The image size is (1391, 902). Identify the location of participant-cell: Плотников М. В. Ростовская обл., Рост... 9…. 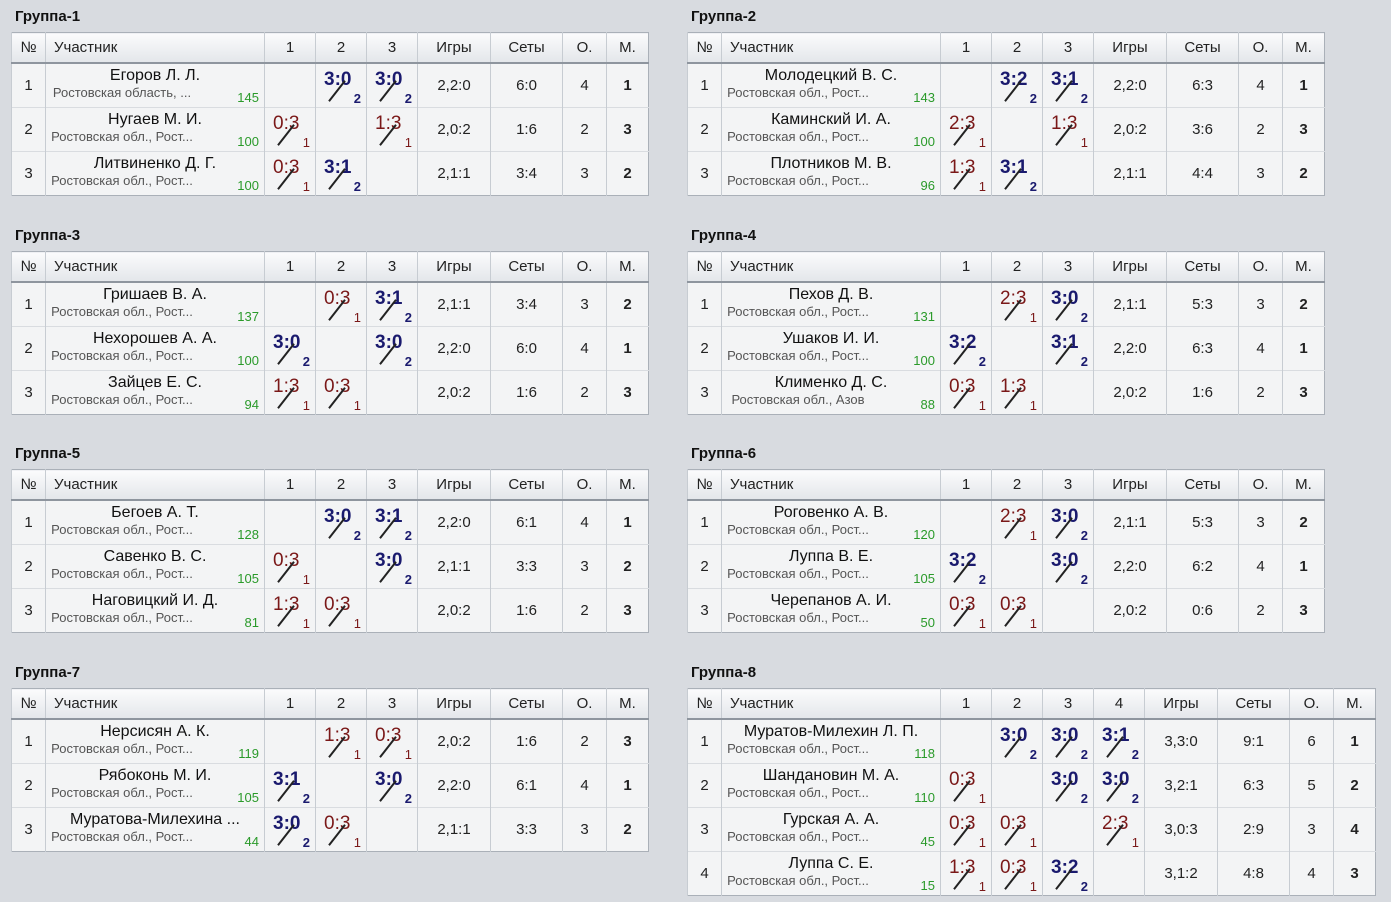
(831, 173).